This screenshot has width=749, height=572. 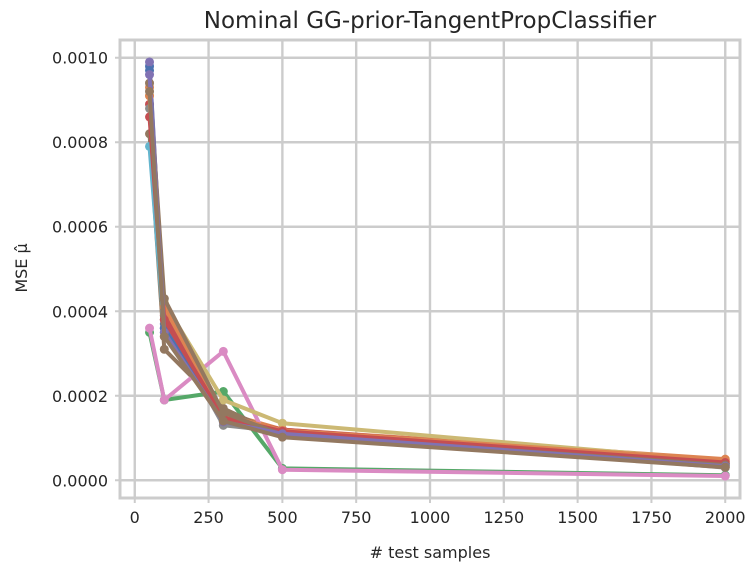 I want to click on x-tick-label: 1750, so click(x=651, y=517).